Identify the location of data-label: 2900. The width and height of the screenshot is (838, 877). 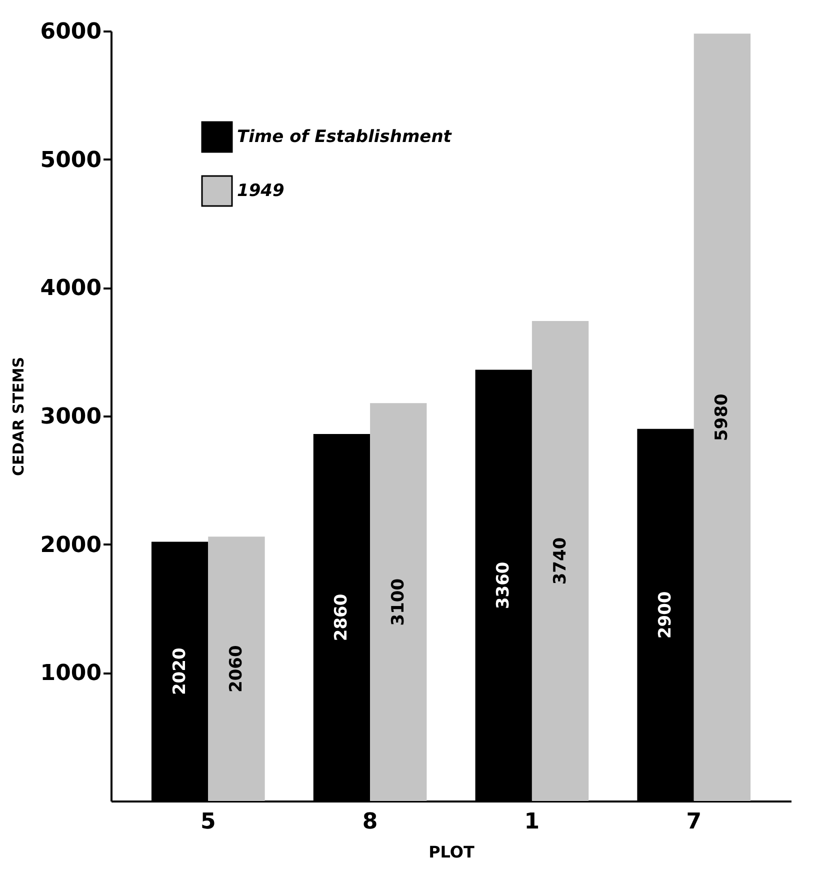
(666, 615).